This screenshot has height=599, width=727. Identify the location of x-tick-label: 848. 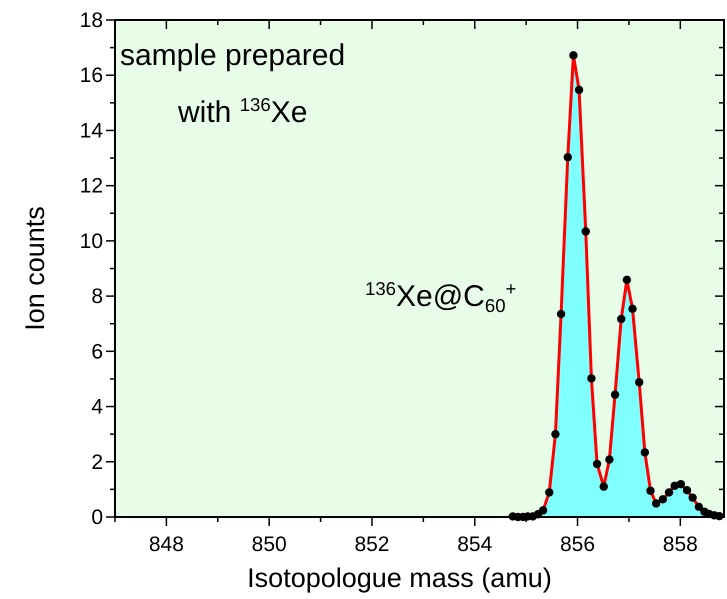
(166, 544).